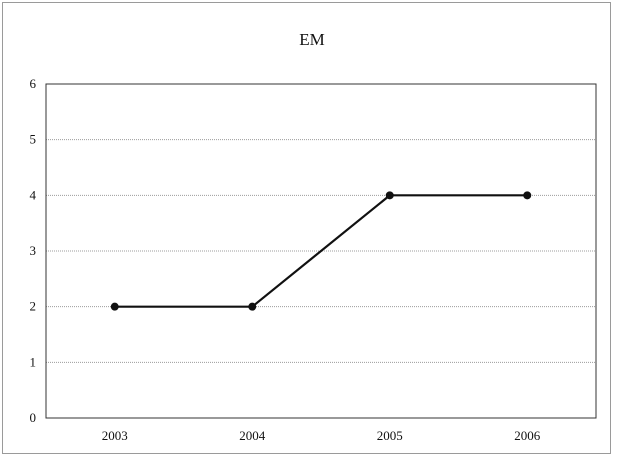 The width and height of the screenshot is (619, 462). I want to click on y-tick-label: 4, so click(33, 194).